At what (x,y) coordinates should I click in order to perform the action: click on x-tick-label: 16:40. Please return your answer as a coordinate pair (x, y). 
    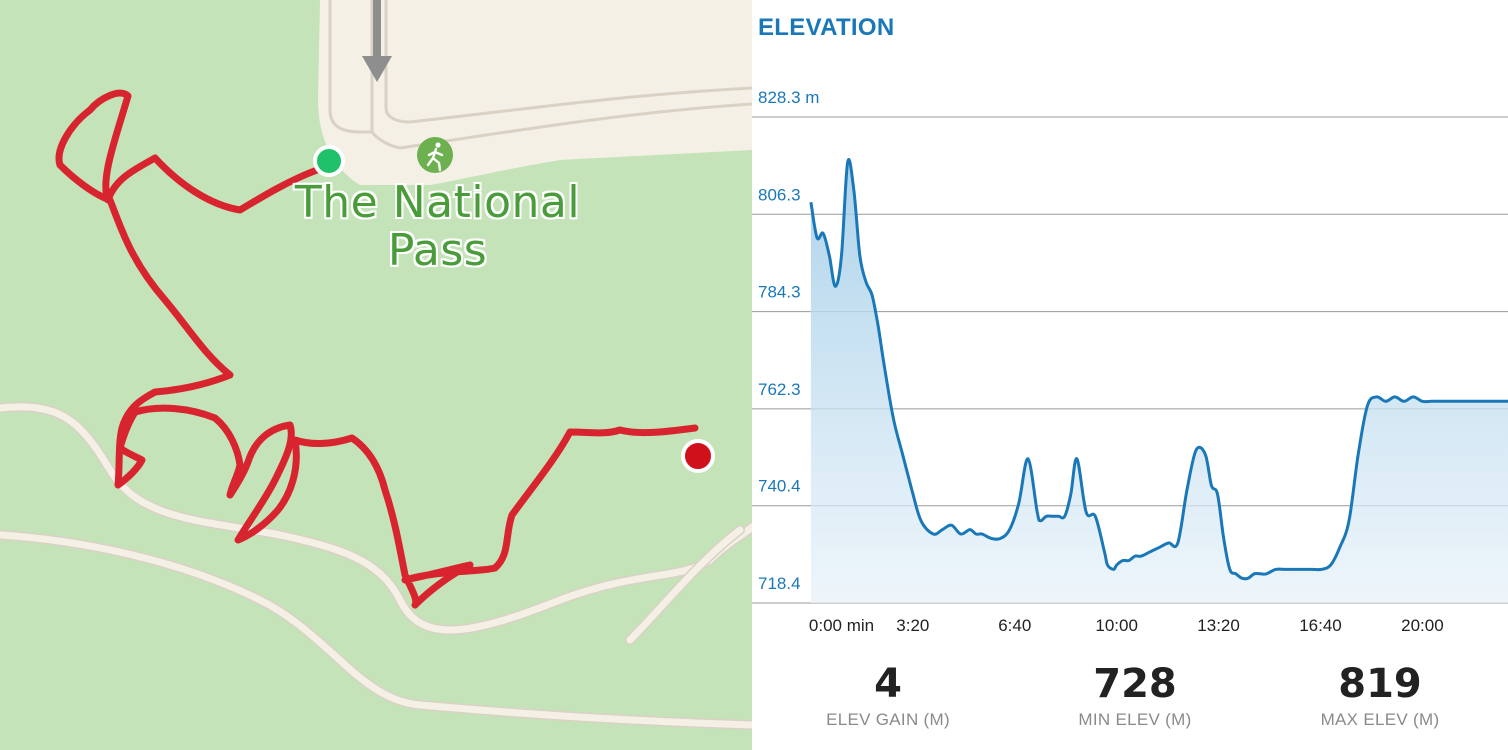
    Looking at the image, I should click on (1320, 625).